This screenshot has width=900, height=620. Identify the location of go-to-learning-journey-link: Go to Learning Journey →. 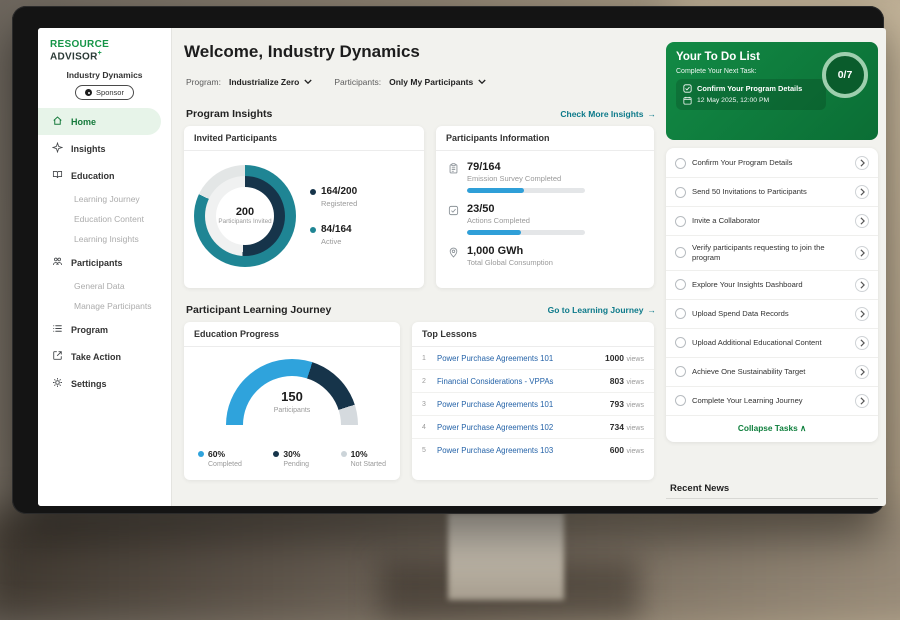
(602, 310).